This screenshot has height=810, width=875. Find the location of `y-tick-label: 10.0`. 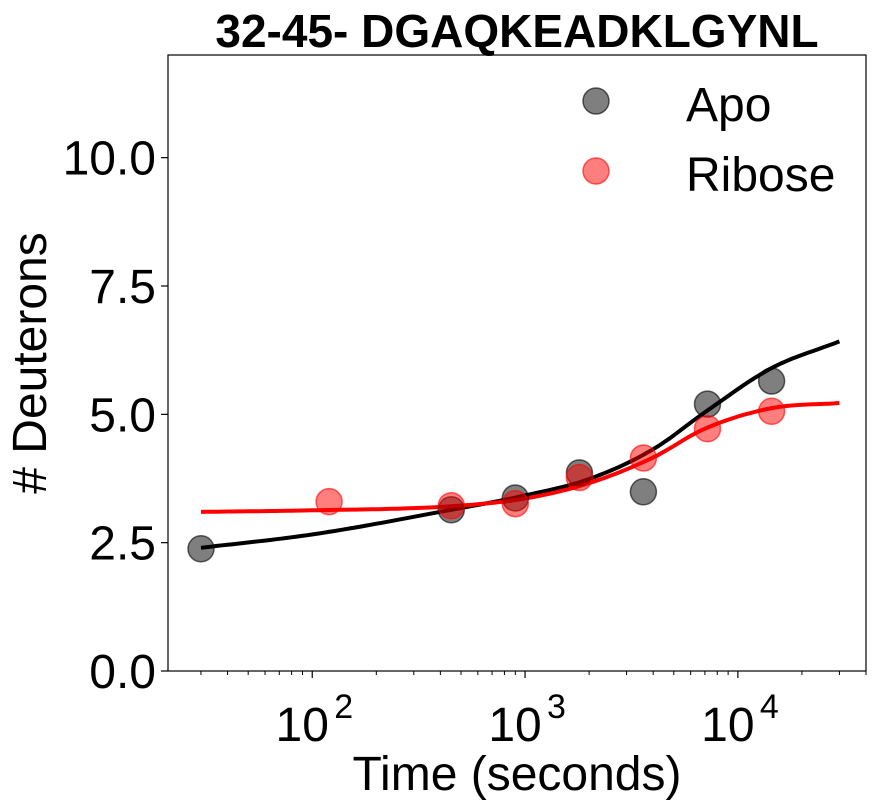

y-tick-label: 10.0 is located at coordinates (109, 159).